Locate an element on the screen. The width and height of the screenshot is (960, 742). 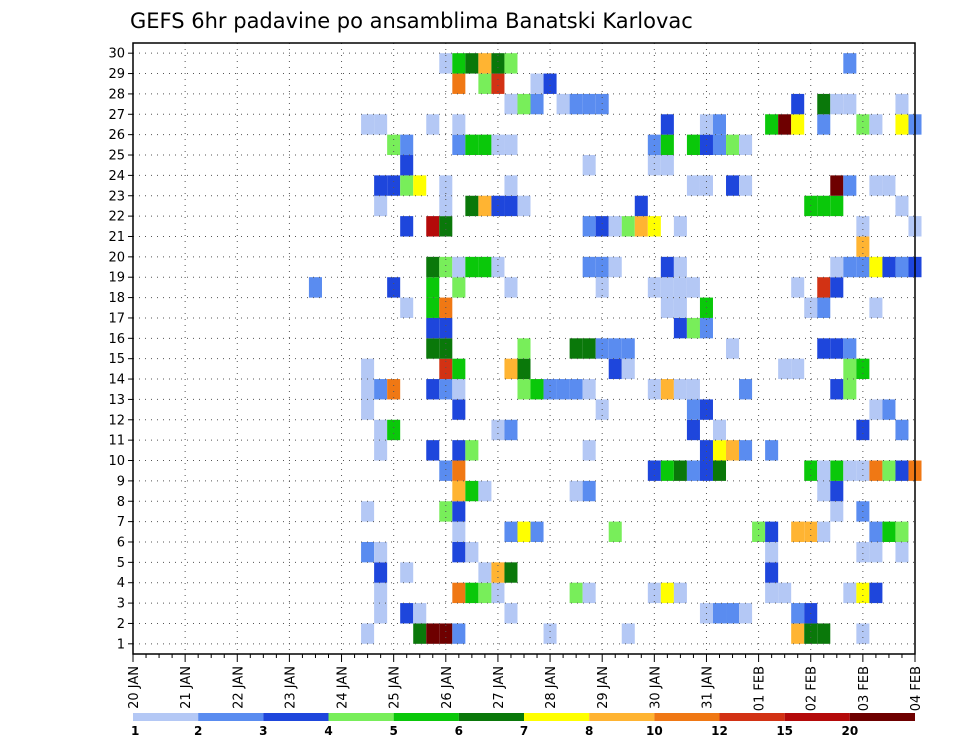
x-tick-label: 23 JAN is located at coordinates (290, 687).